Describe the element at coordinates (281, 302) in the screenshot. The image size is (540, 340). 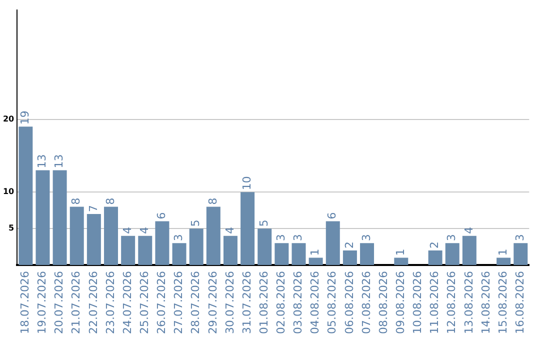
I see `x-tick-label: 02.08.2026` at that location.